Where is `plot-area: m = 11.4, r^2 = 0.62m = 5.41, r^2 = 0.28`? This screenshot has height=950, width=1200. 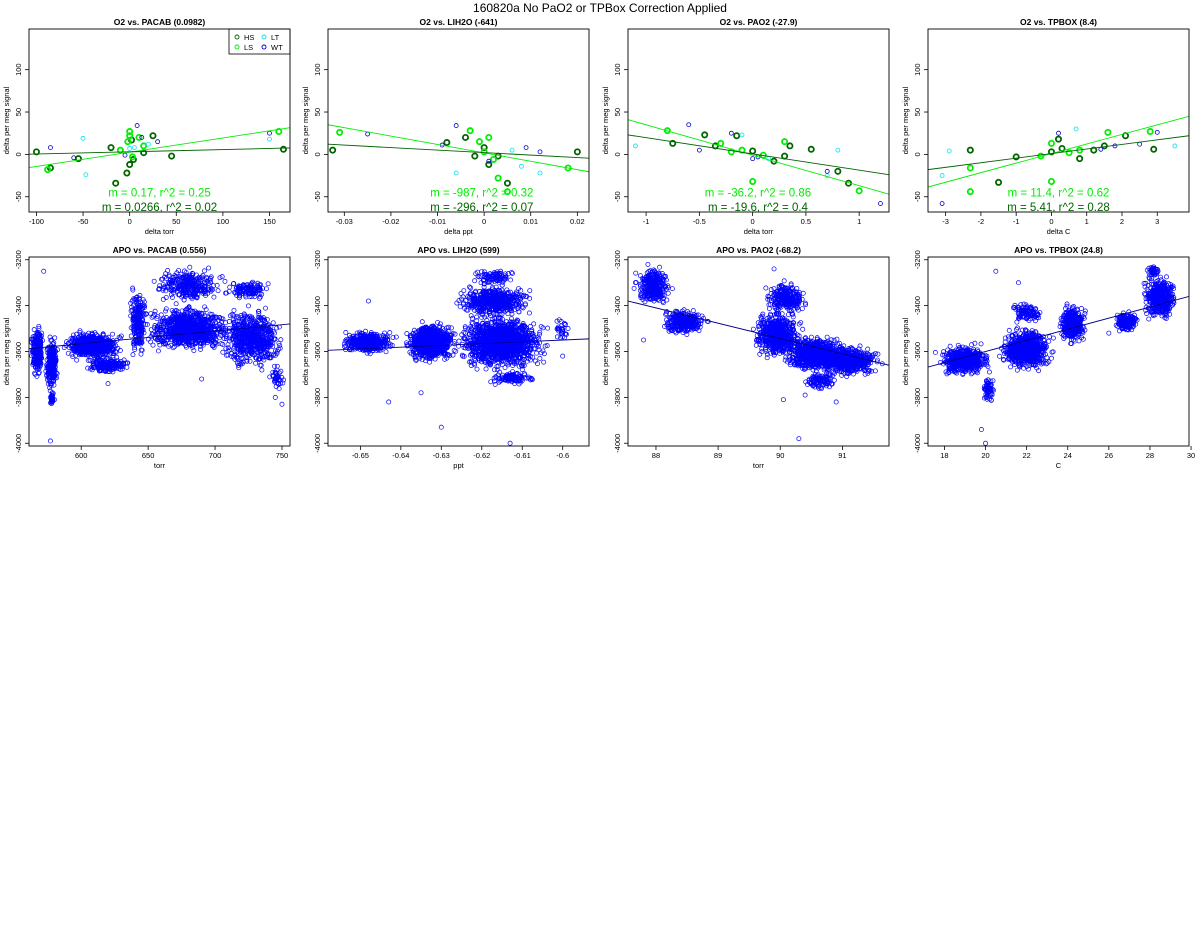
plot-area: m = 11.4, r^2 = 0.62m = 5.41, r^2 = 0.28 is located at coordinates (1058, 163).